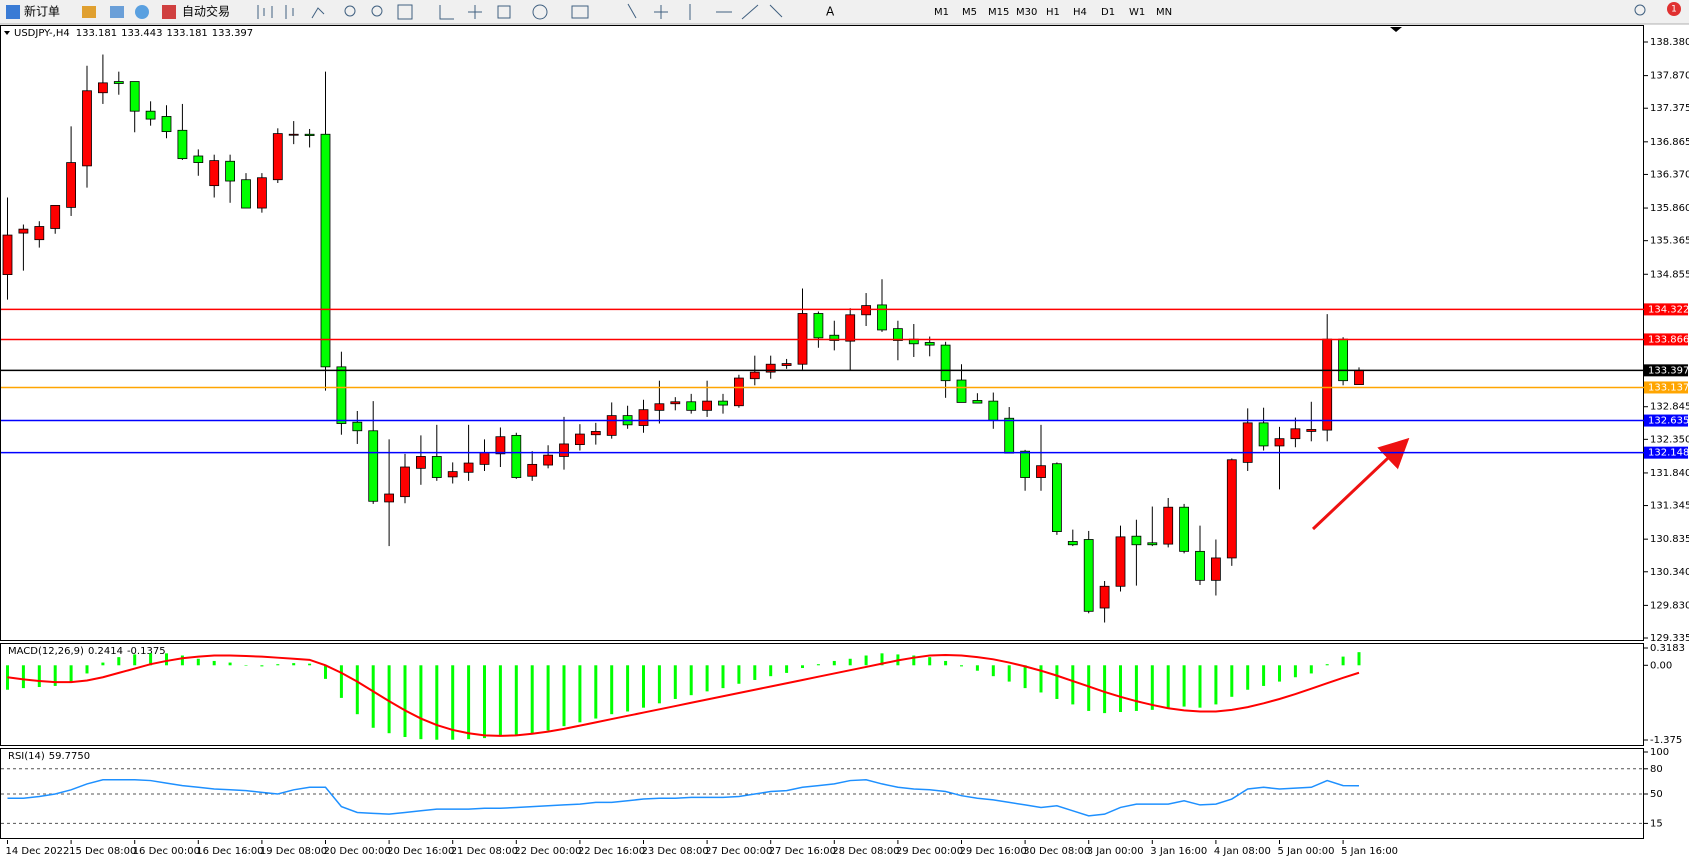  What do you see at coordinates (1640, 10) in the screenshot?
I see `search-icon` at bounding box center [1640, 10].